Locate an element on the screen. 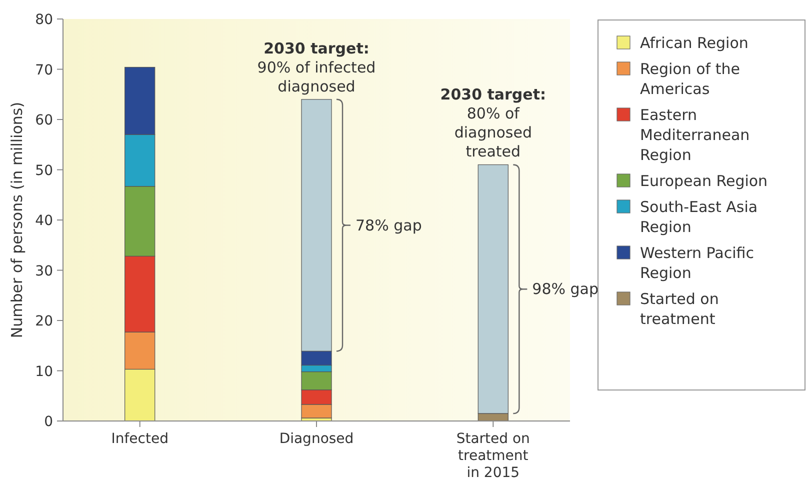 The height and width of the screenshot is (491, 810). y-tick-label: 80 is located at coordinates (44, 20).